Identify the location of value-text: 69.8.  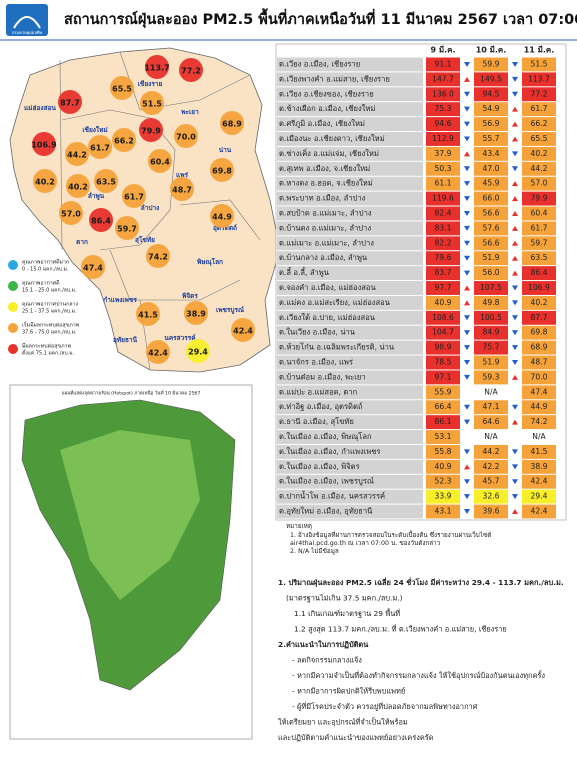
(539, 332).